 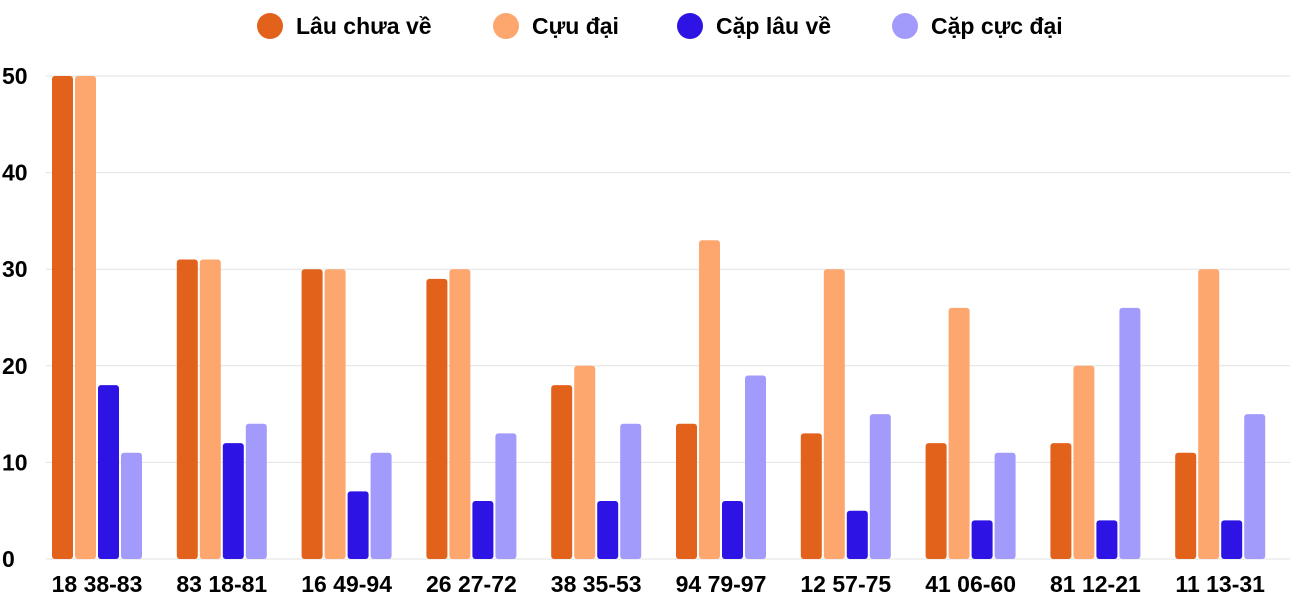 What do you see at coordinates (1220, 584) in the screenshot?
I see `x-tick-label: 11 13-31` at bounding box center [1220, 584].